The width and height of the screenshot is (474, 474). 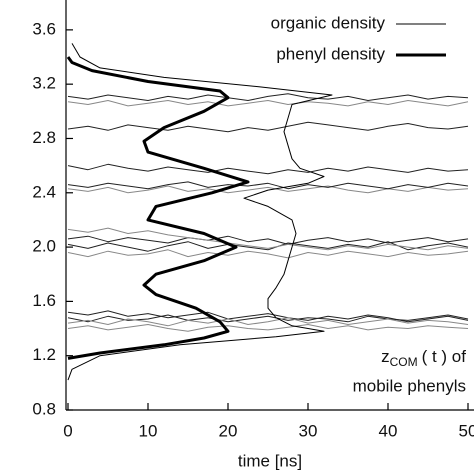 What do you see at coordinates (444, 356) in the screenshot?
I see `annotation-text: ( t ) of` at bounding box center [444, 356].